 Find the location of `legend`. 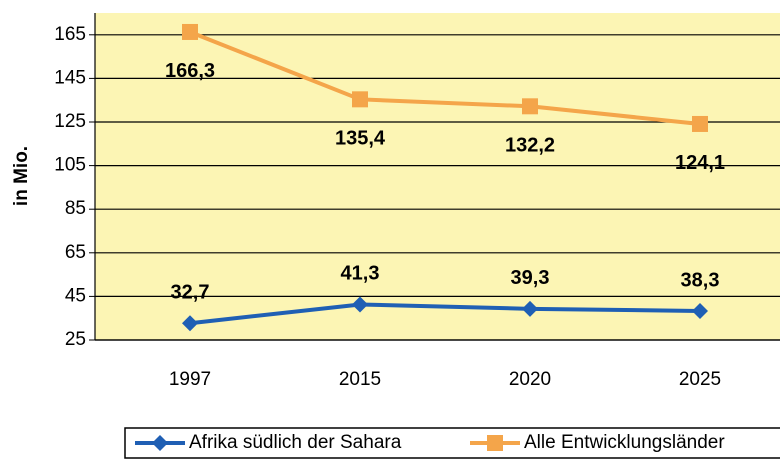

legend is located at coordinates (452, 443).